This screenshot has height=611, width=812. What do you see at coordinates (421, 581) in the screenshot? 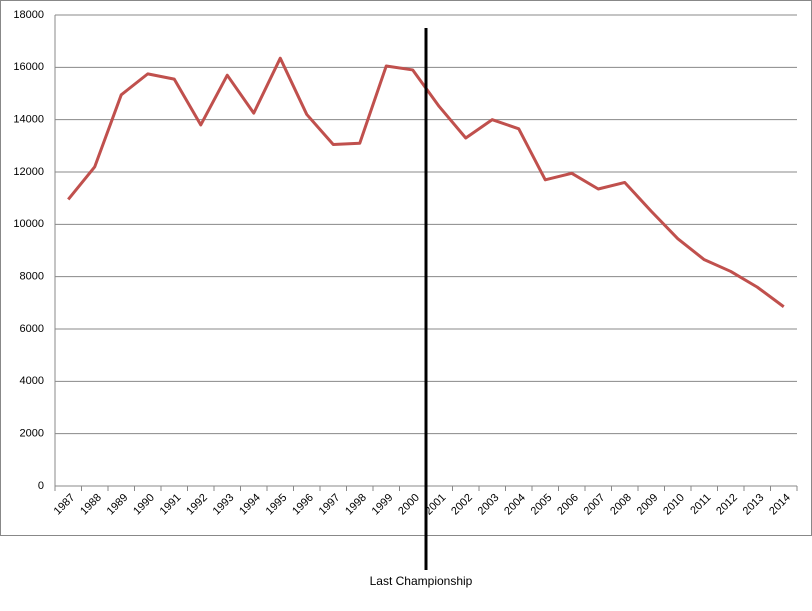
I see `annotation-text: Last Championship` at bounding box center [421, 581].